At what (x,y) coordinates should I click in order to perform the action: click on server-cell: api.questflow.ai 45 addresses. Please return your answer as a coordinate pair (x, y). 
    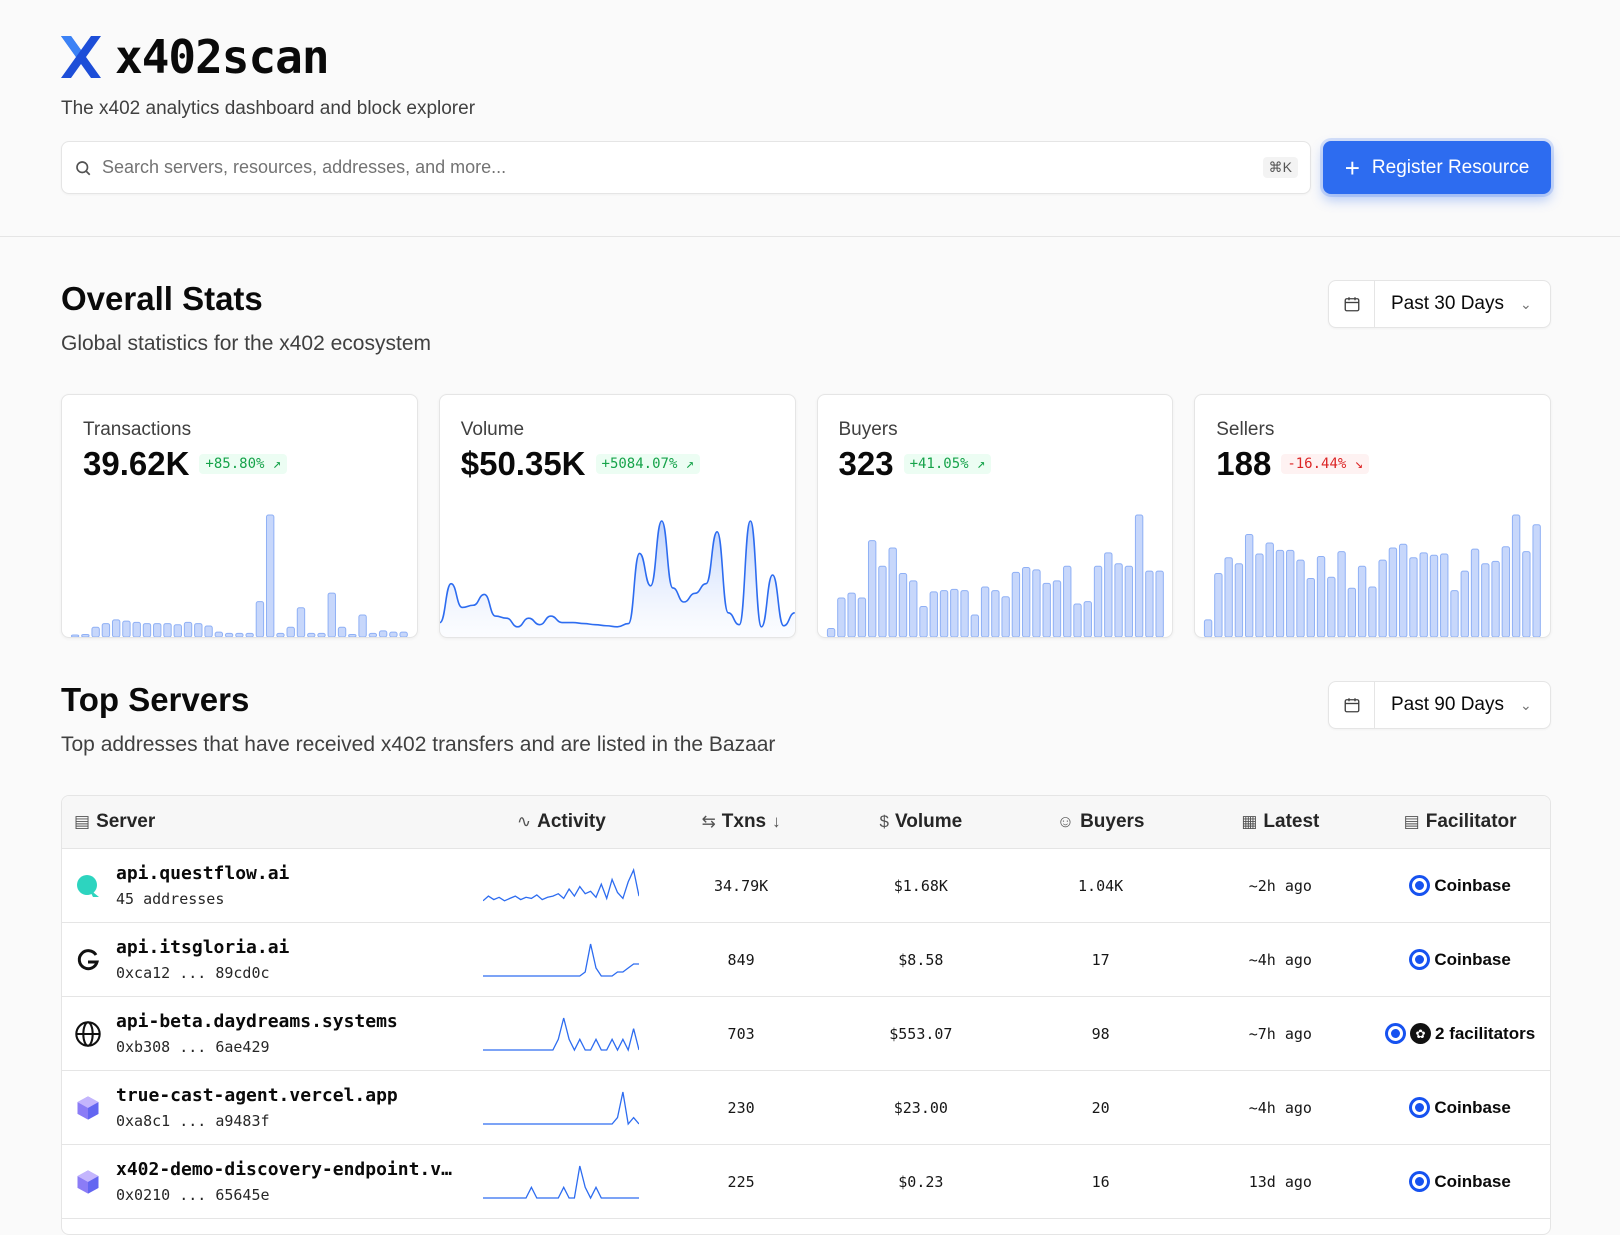
    Looking at the image, I should click on (266, 885).